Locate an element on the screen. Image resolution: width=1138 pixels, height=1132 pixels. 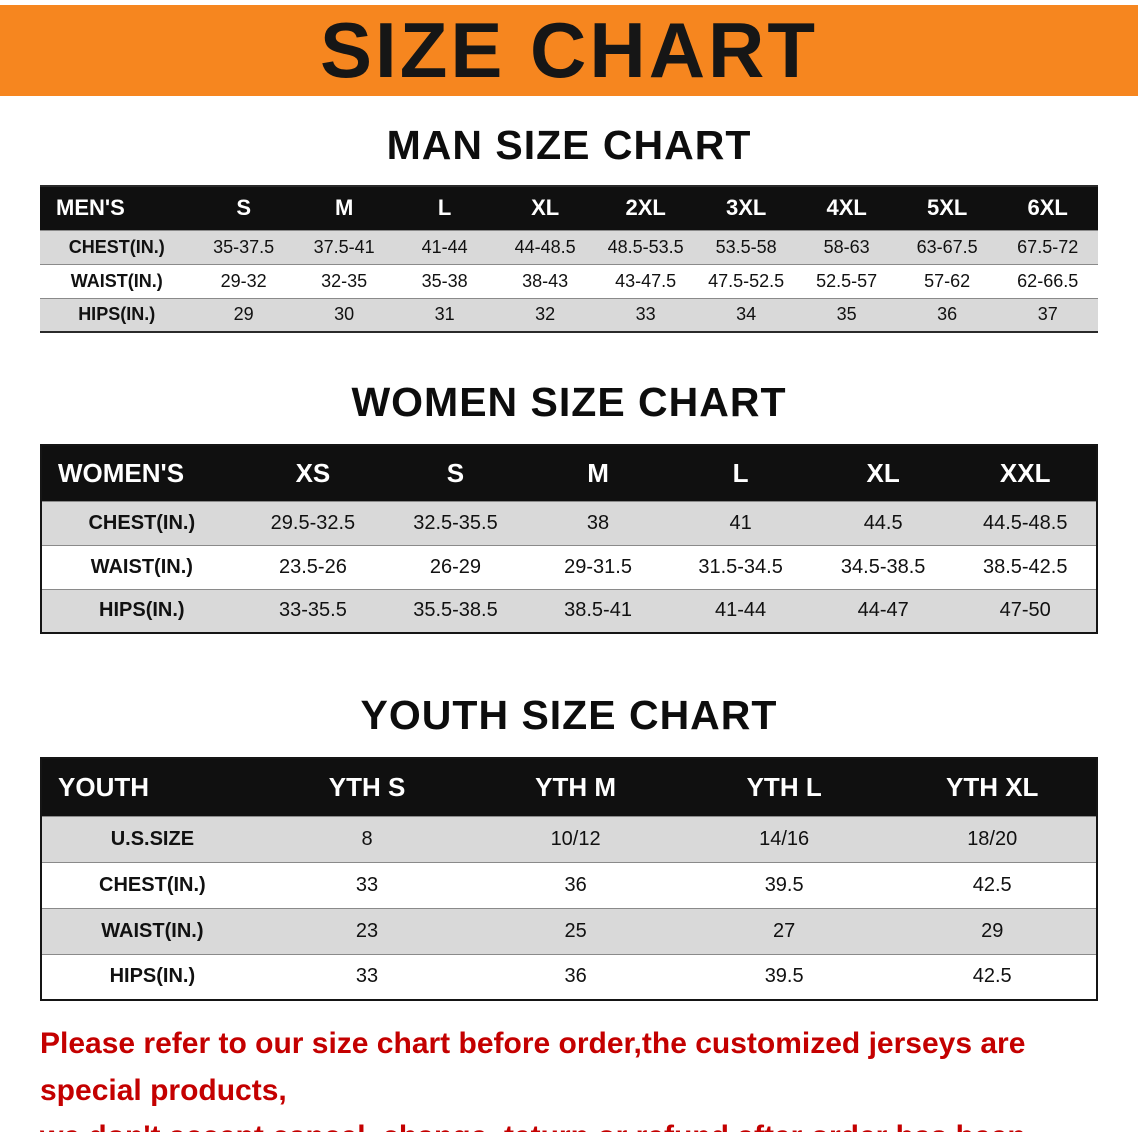
size-column-header: S is located at coordinates (455, 473).